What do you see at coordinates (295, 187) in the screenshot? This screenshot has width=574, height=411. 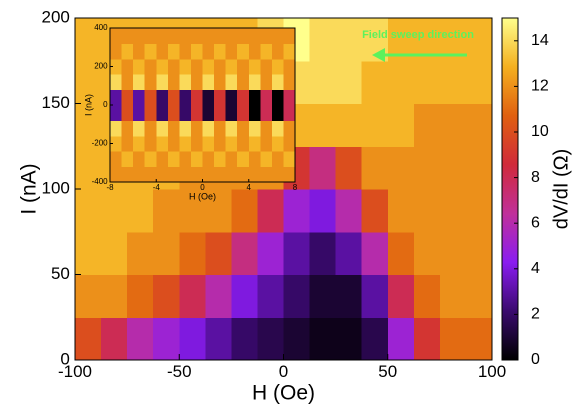 I see `x-tick-label: 8` at bounding box center [295, 187].